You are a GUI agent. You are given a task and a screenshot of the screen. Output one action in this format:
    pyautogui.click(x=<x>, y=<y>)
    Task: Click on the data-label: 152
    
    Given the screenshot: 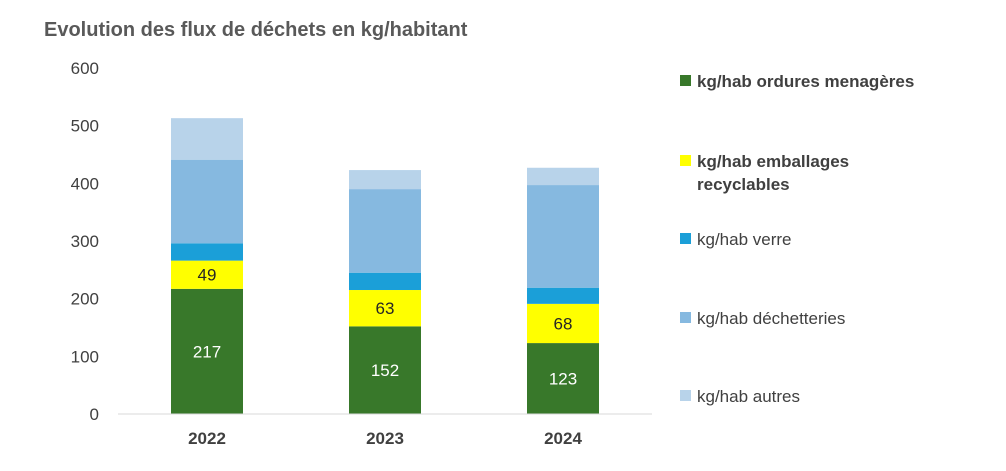 What is the action you would take?
    pyautogui.click(x=385, y=370)
    